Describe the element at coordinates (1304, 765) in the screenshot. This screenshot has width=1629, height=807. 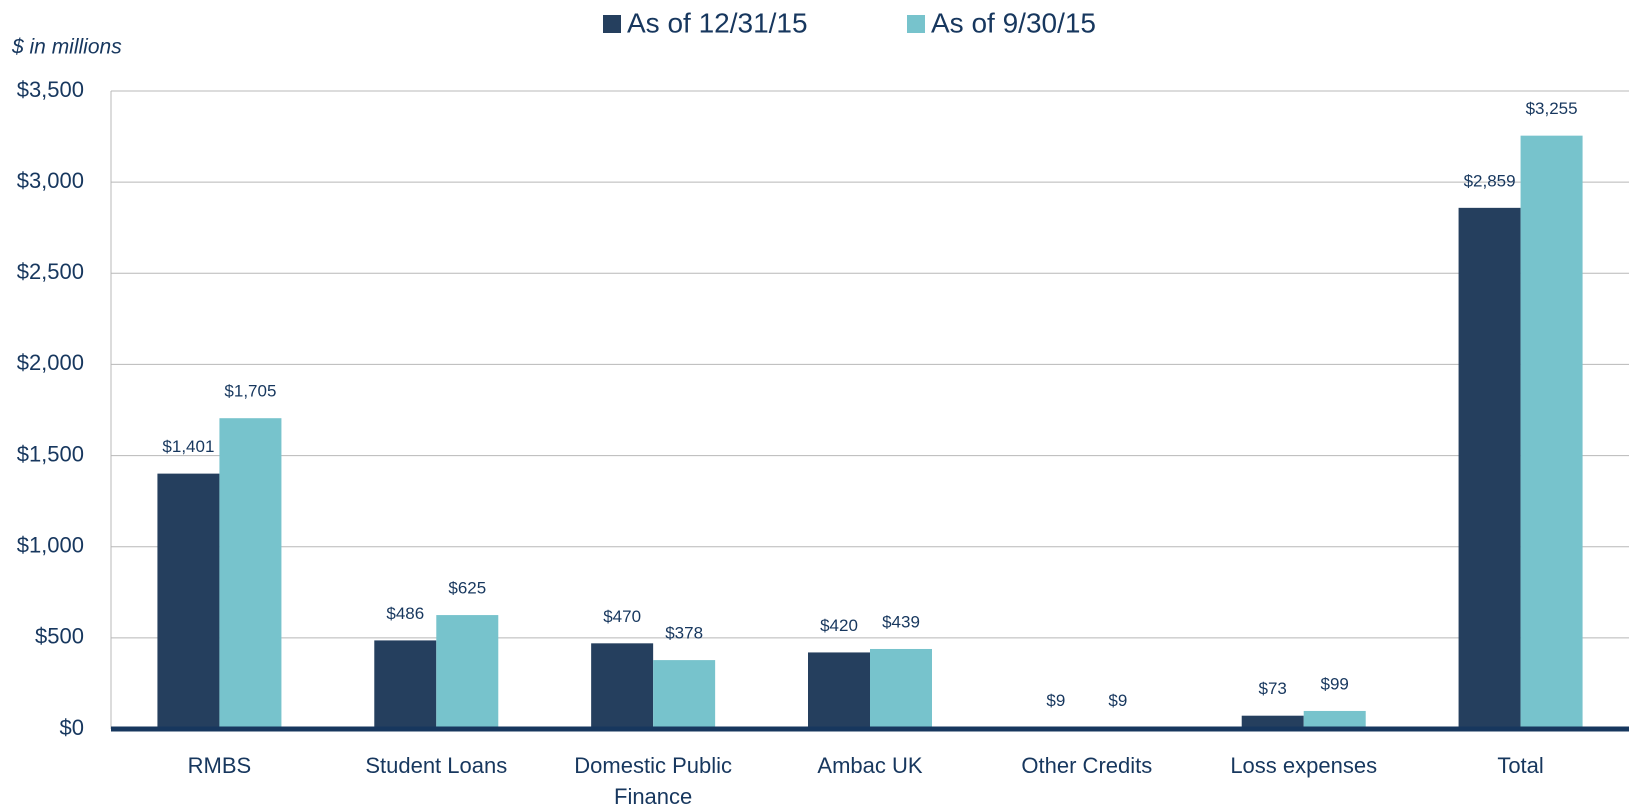
I see `x-tick-label: Loss expenses` at that location.